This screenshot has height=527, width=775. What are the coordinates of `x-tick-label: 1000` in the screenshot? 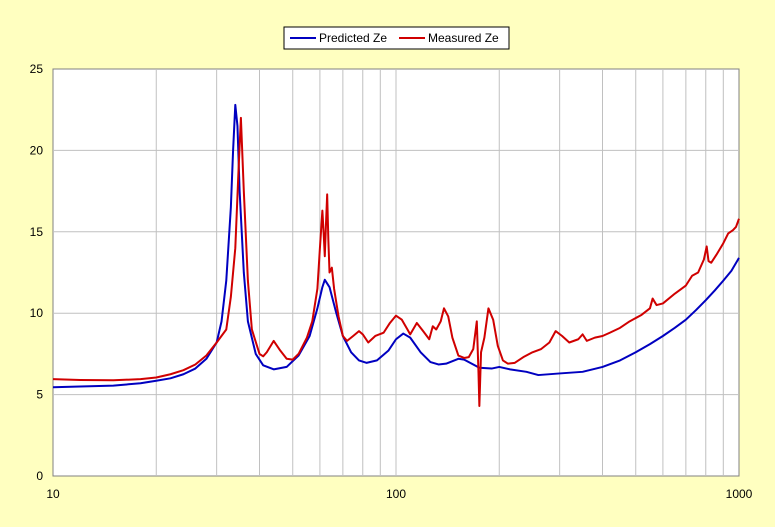 It's located at (739, 494).